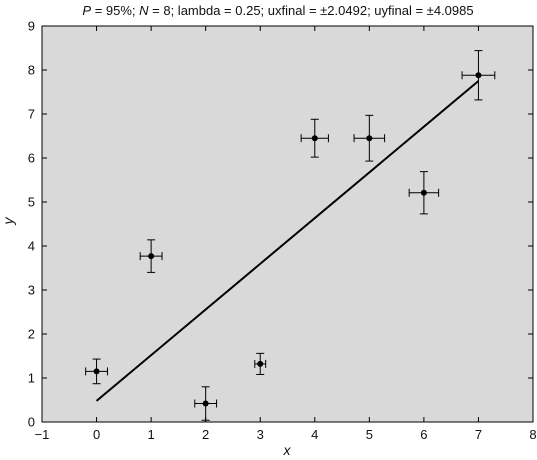 The height and width of the screenshot is (460, 537). I want to click on y-tick-label: 1, so click(31, 378).